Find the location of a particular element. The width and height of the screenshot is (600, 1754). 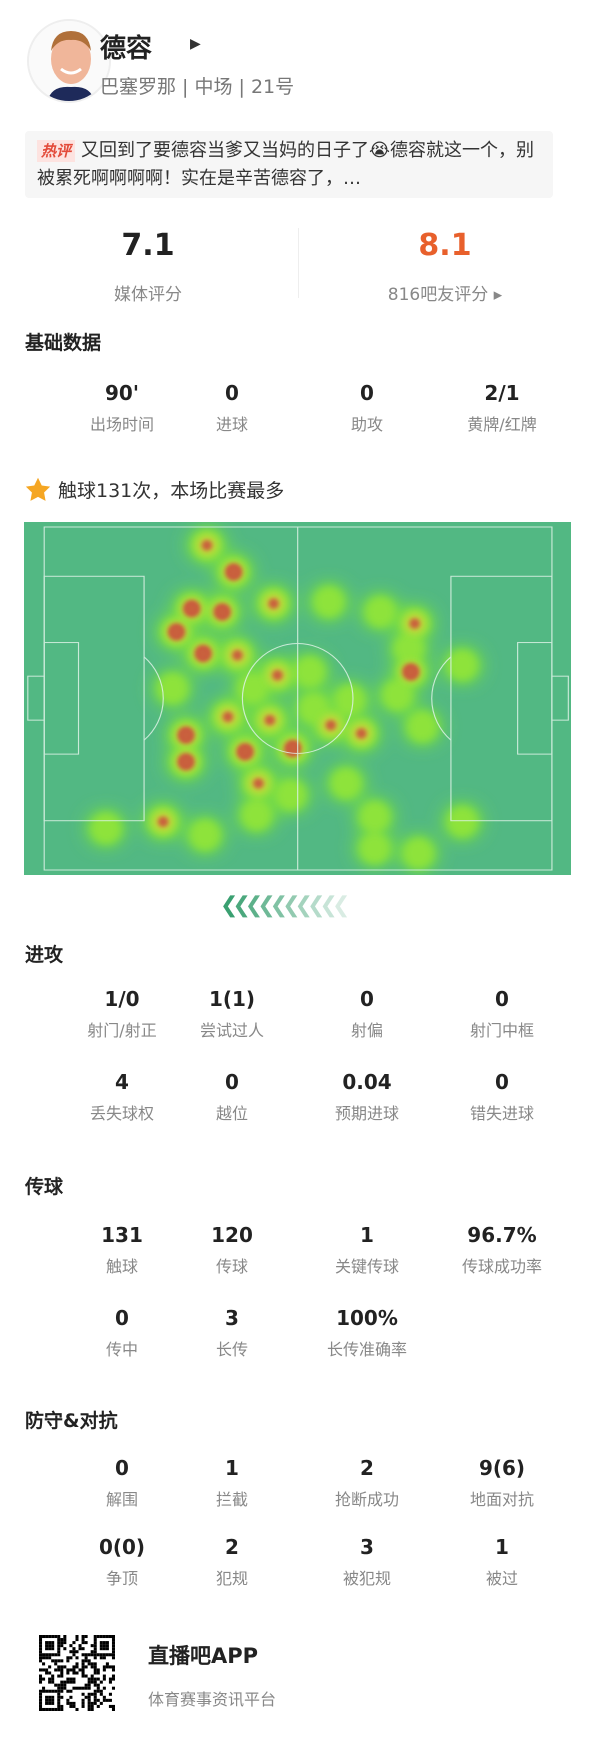

stat-value: 1/0 is located at coordinates (122, 999).